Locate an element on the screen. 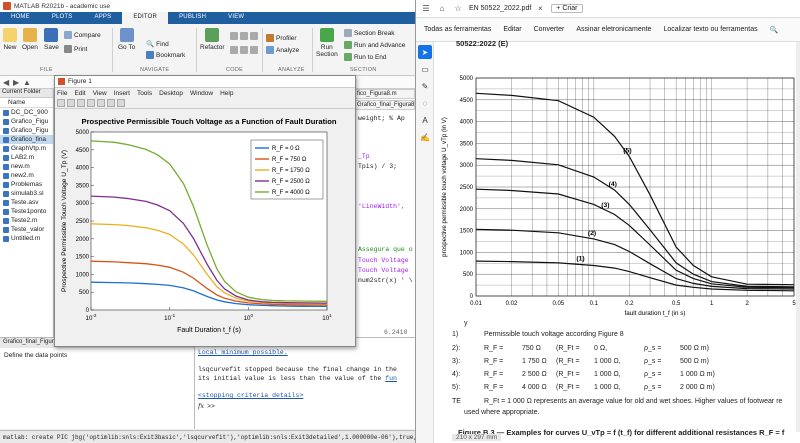 The height and width of the screenshot is (443, 800). link-plot-icon is located at coordinates (101, 103).